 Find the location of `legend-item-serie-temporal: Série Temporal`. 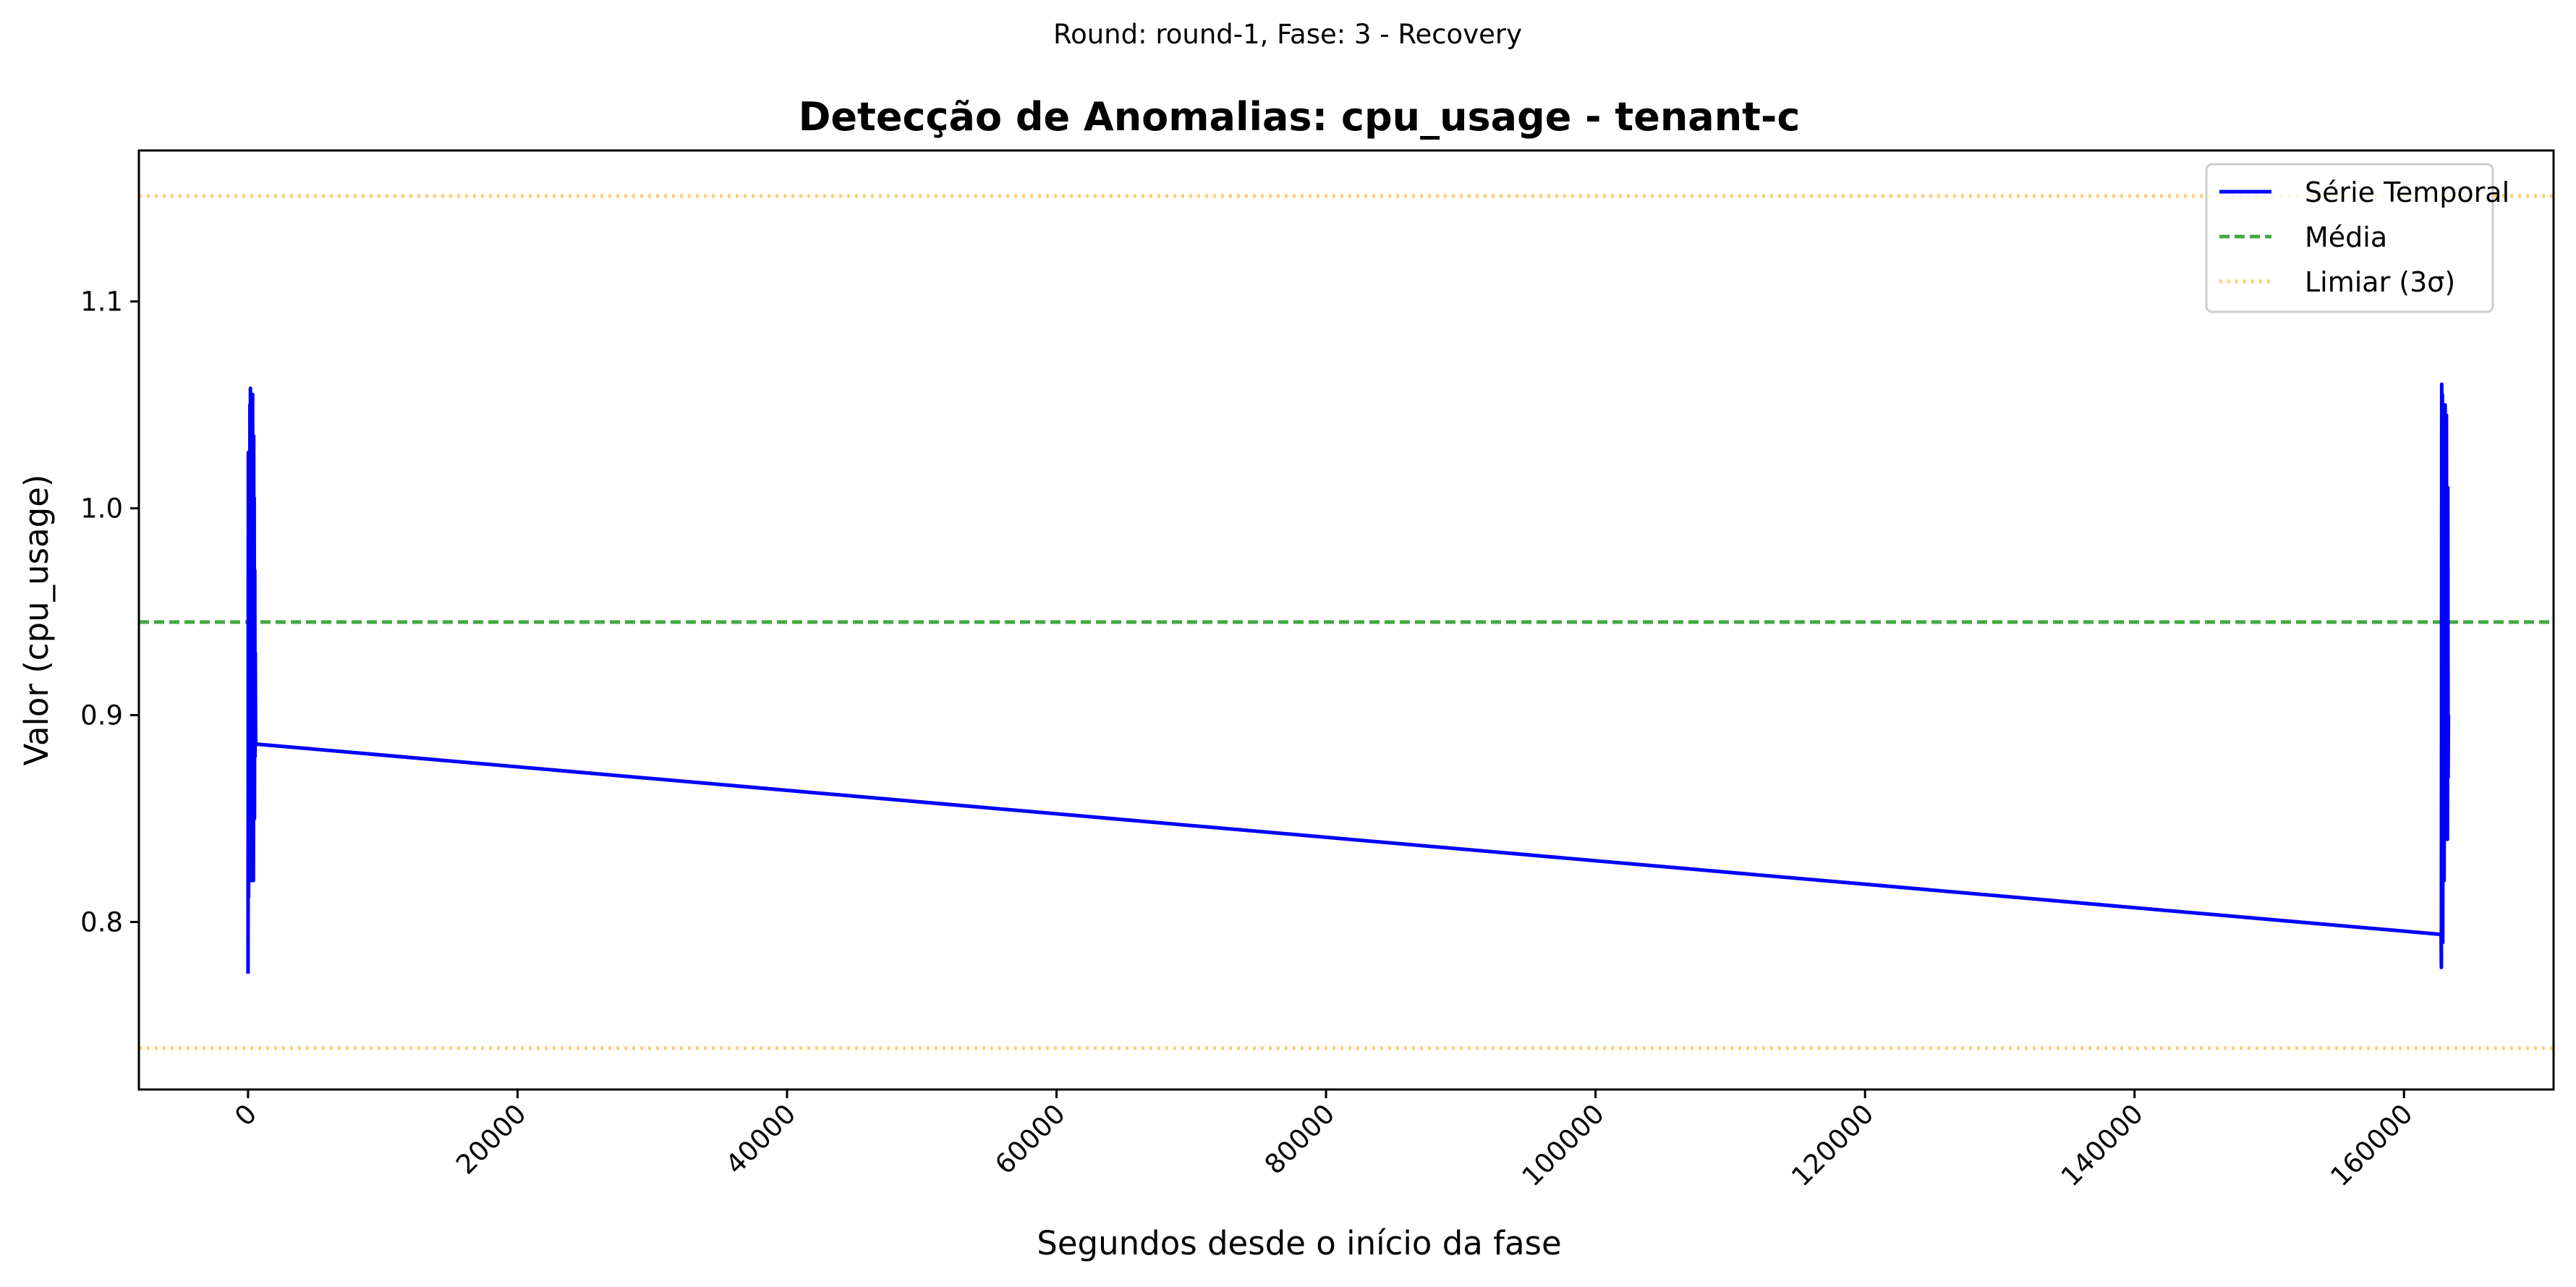

legend-item-serie-temporal: Série Temporal is located at coordinates (2364, 192).